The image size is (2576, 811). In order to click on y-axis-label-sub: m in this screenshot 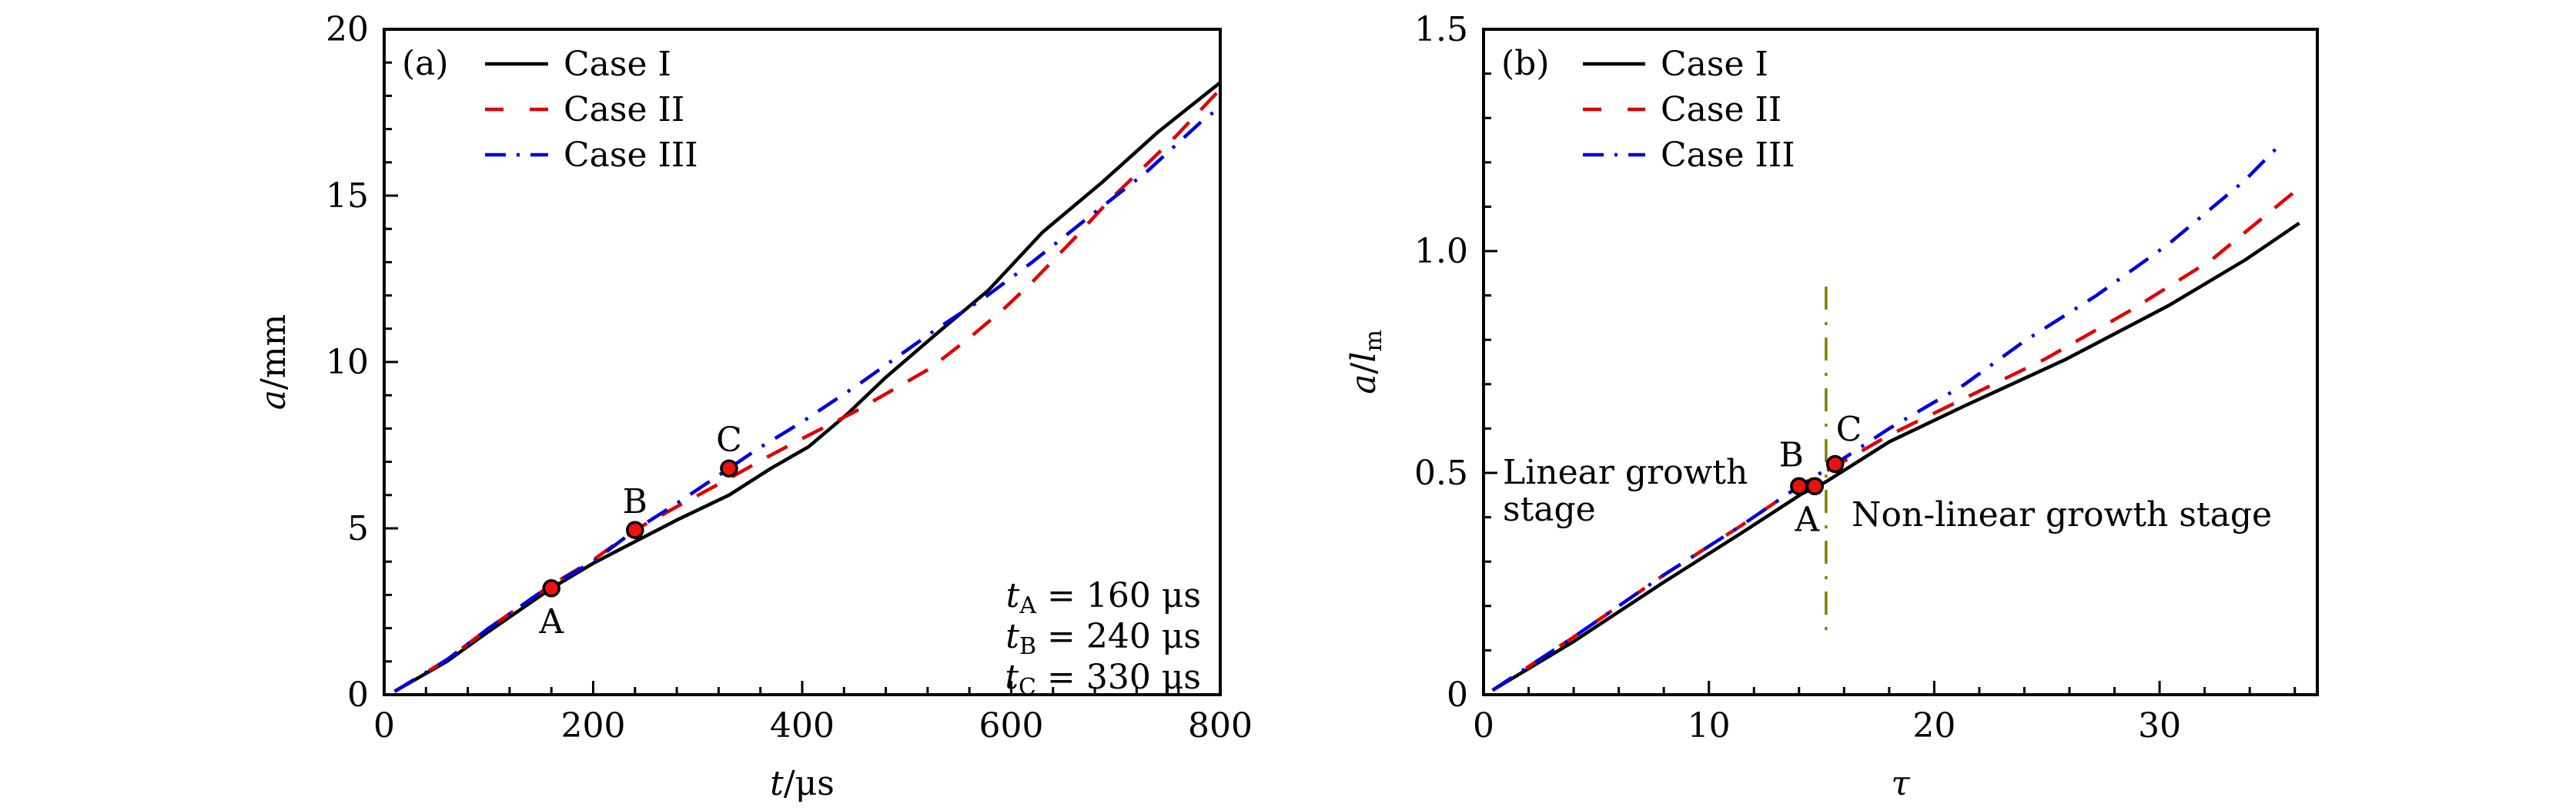, I will do `click(1374, 340)`.